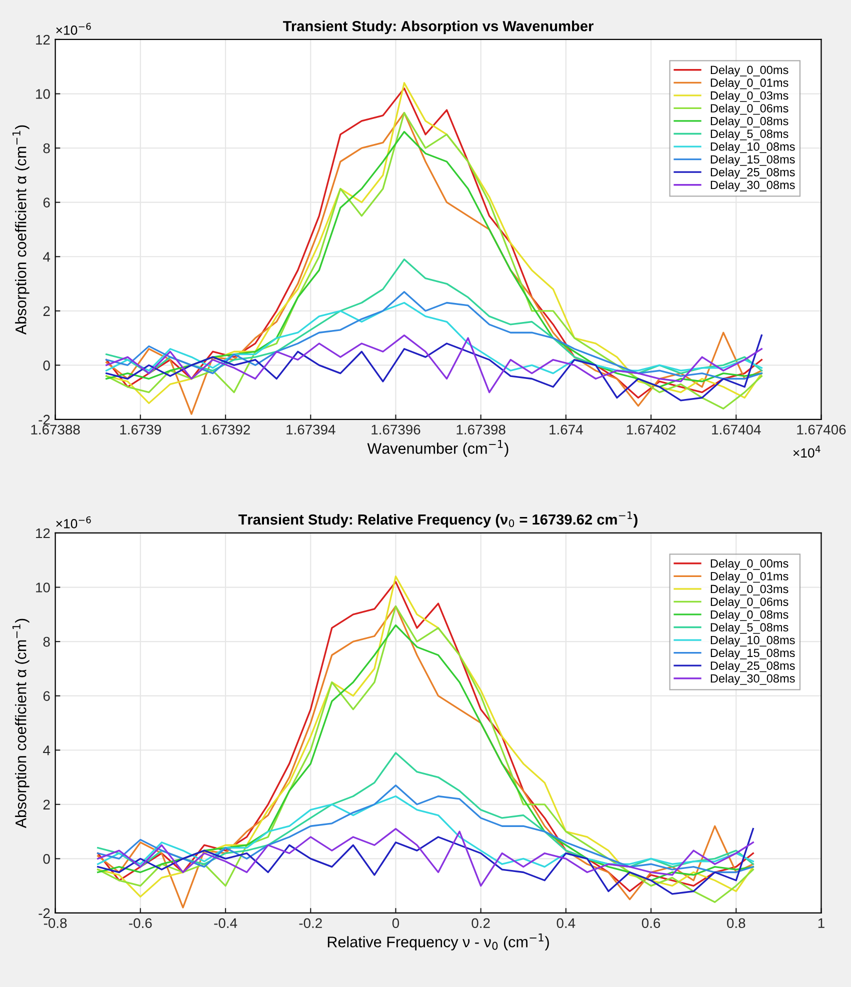  Describe the element at coordinates (55, 923) in the screenshot. I see `x-tick-label: -0.8` at that location.